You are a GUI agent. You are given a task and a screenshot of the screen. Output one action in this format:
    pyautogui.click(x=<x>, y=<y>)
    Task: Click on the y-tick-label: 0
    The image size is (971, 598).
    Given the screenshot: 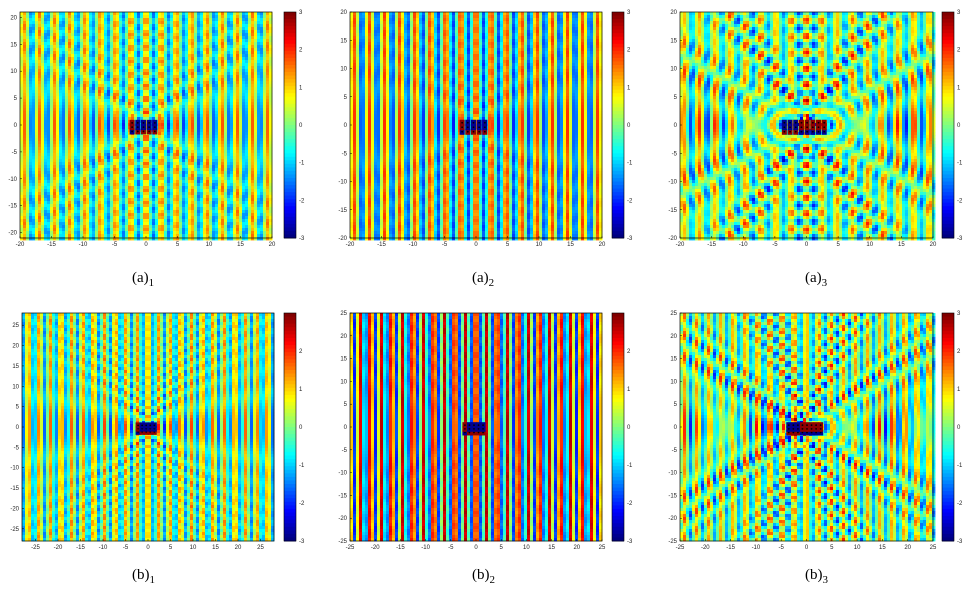 What is the action you would take?
    pyautogui.click(x=16, y=126)
    